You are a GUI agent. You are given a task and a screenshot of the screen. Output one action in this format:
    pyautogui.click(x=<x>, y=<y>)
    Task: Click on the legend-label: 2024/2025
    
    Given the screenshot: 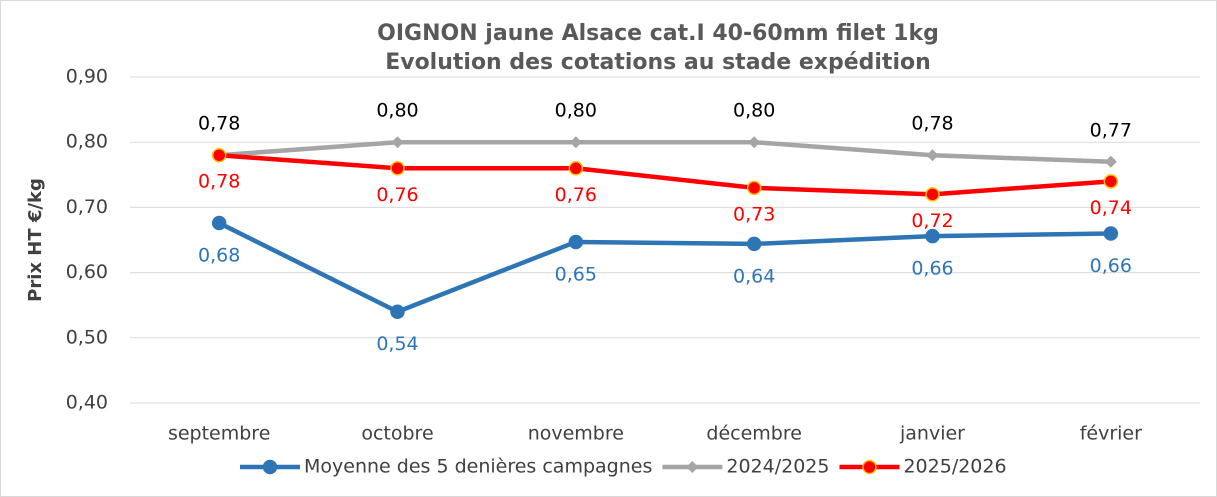 What is the action you would take?
    pyautogui.click(x=777, y=467)
    